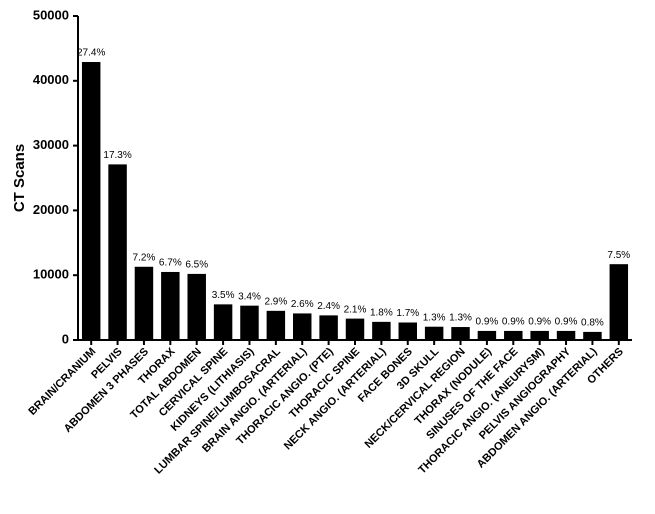  I want to click on value-label: 2.6%, so click(302, 304).